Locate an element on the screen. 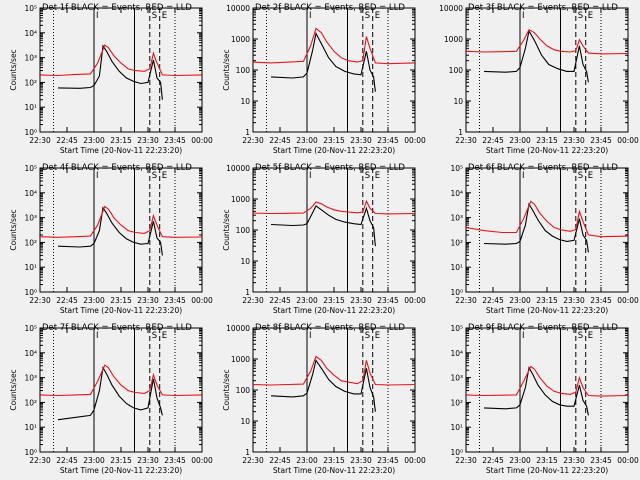 Image resolution: width=640 pixels, height=480 pixels. y-tick-label: 1000 is located at coordinates (240, 39).